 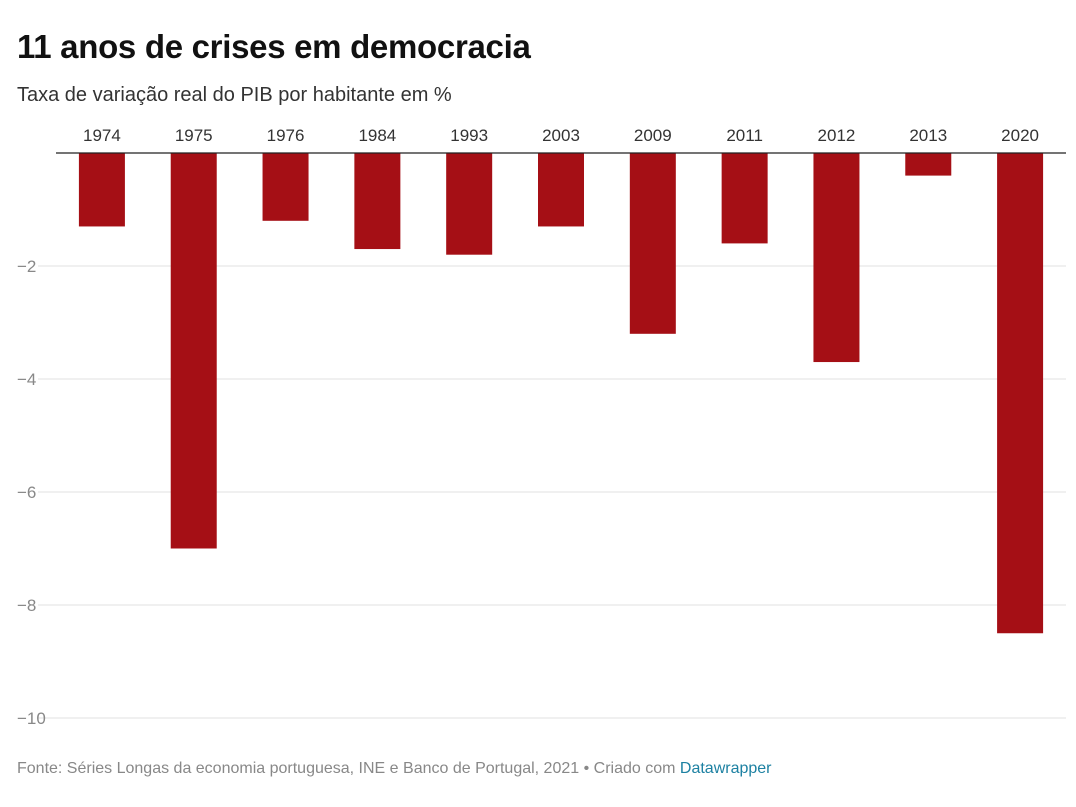 What do you see at coordinates (744, 135) in the screenshot?
I see `category-label-2011: 2011` at bounding box center [744, 135].